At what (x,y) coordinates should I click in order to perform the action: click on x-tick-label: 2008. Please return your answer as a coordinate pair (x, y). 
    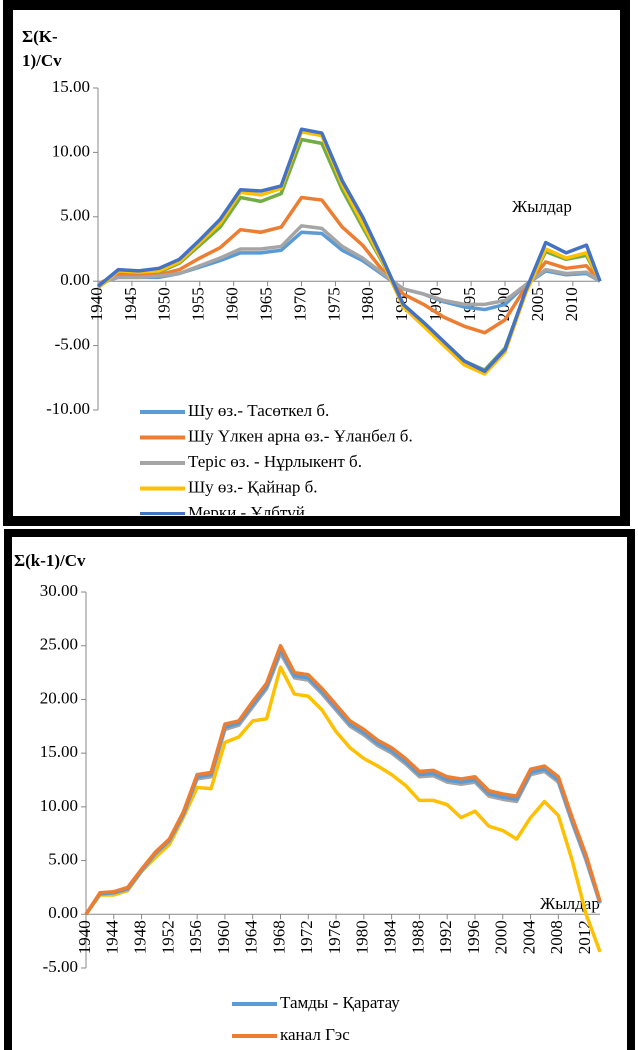
    Looking at the image, I should click on (556, 937).